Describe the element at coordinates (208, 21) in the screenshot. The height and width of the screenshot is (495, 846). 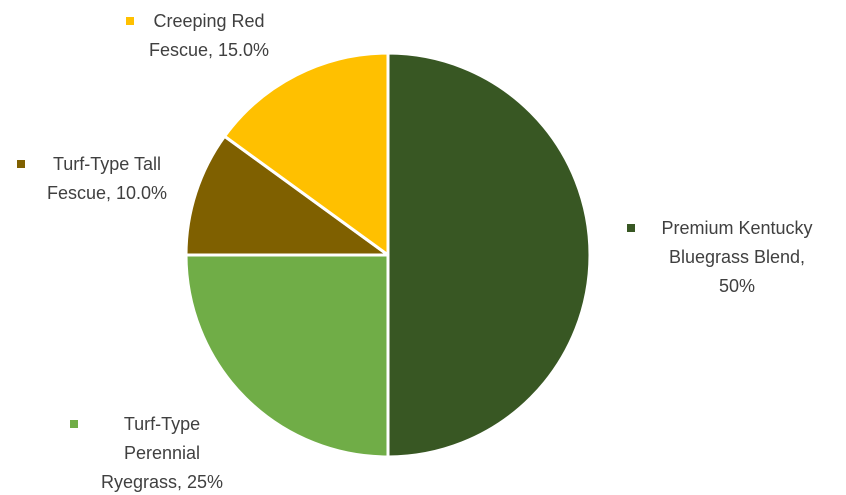
I see `data-label-line: Creeping Red` at that location.